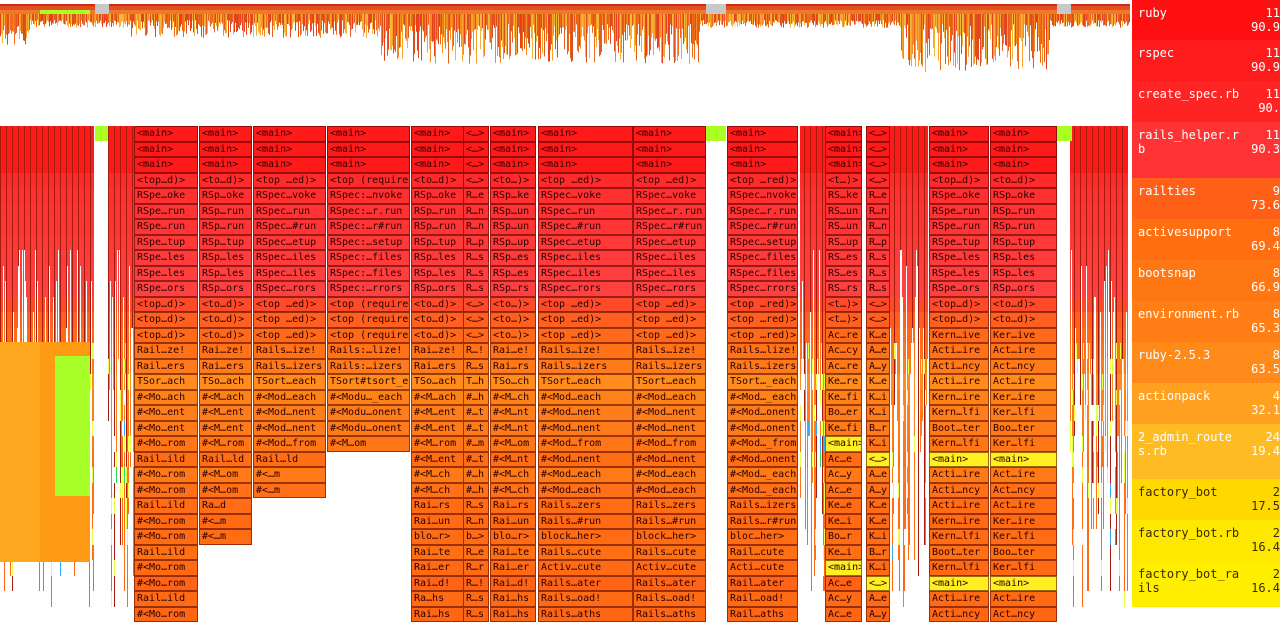 The width and height of the screenshot is (1280, 622). I want to click on flame-frame: #<…m, so click(289, 475).